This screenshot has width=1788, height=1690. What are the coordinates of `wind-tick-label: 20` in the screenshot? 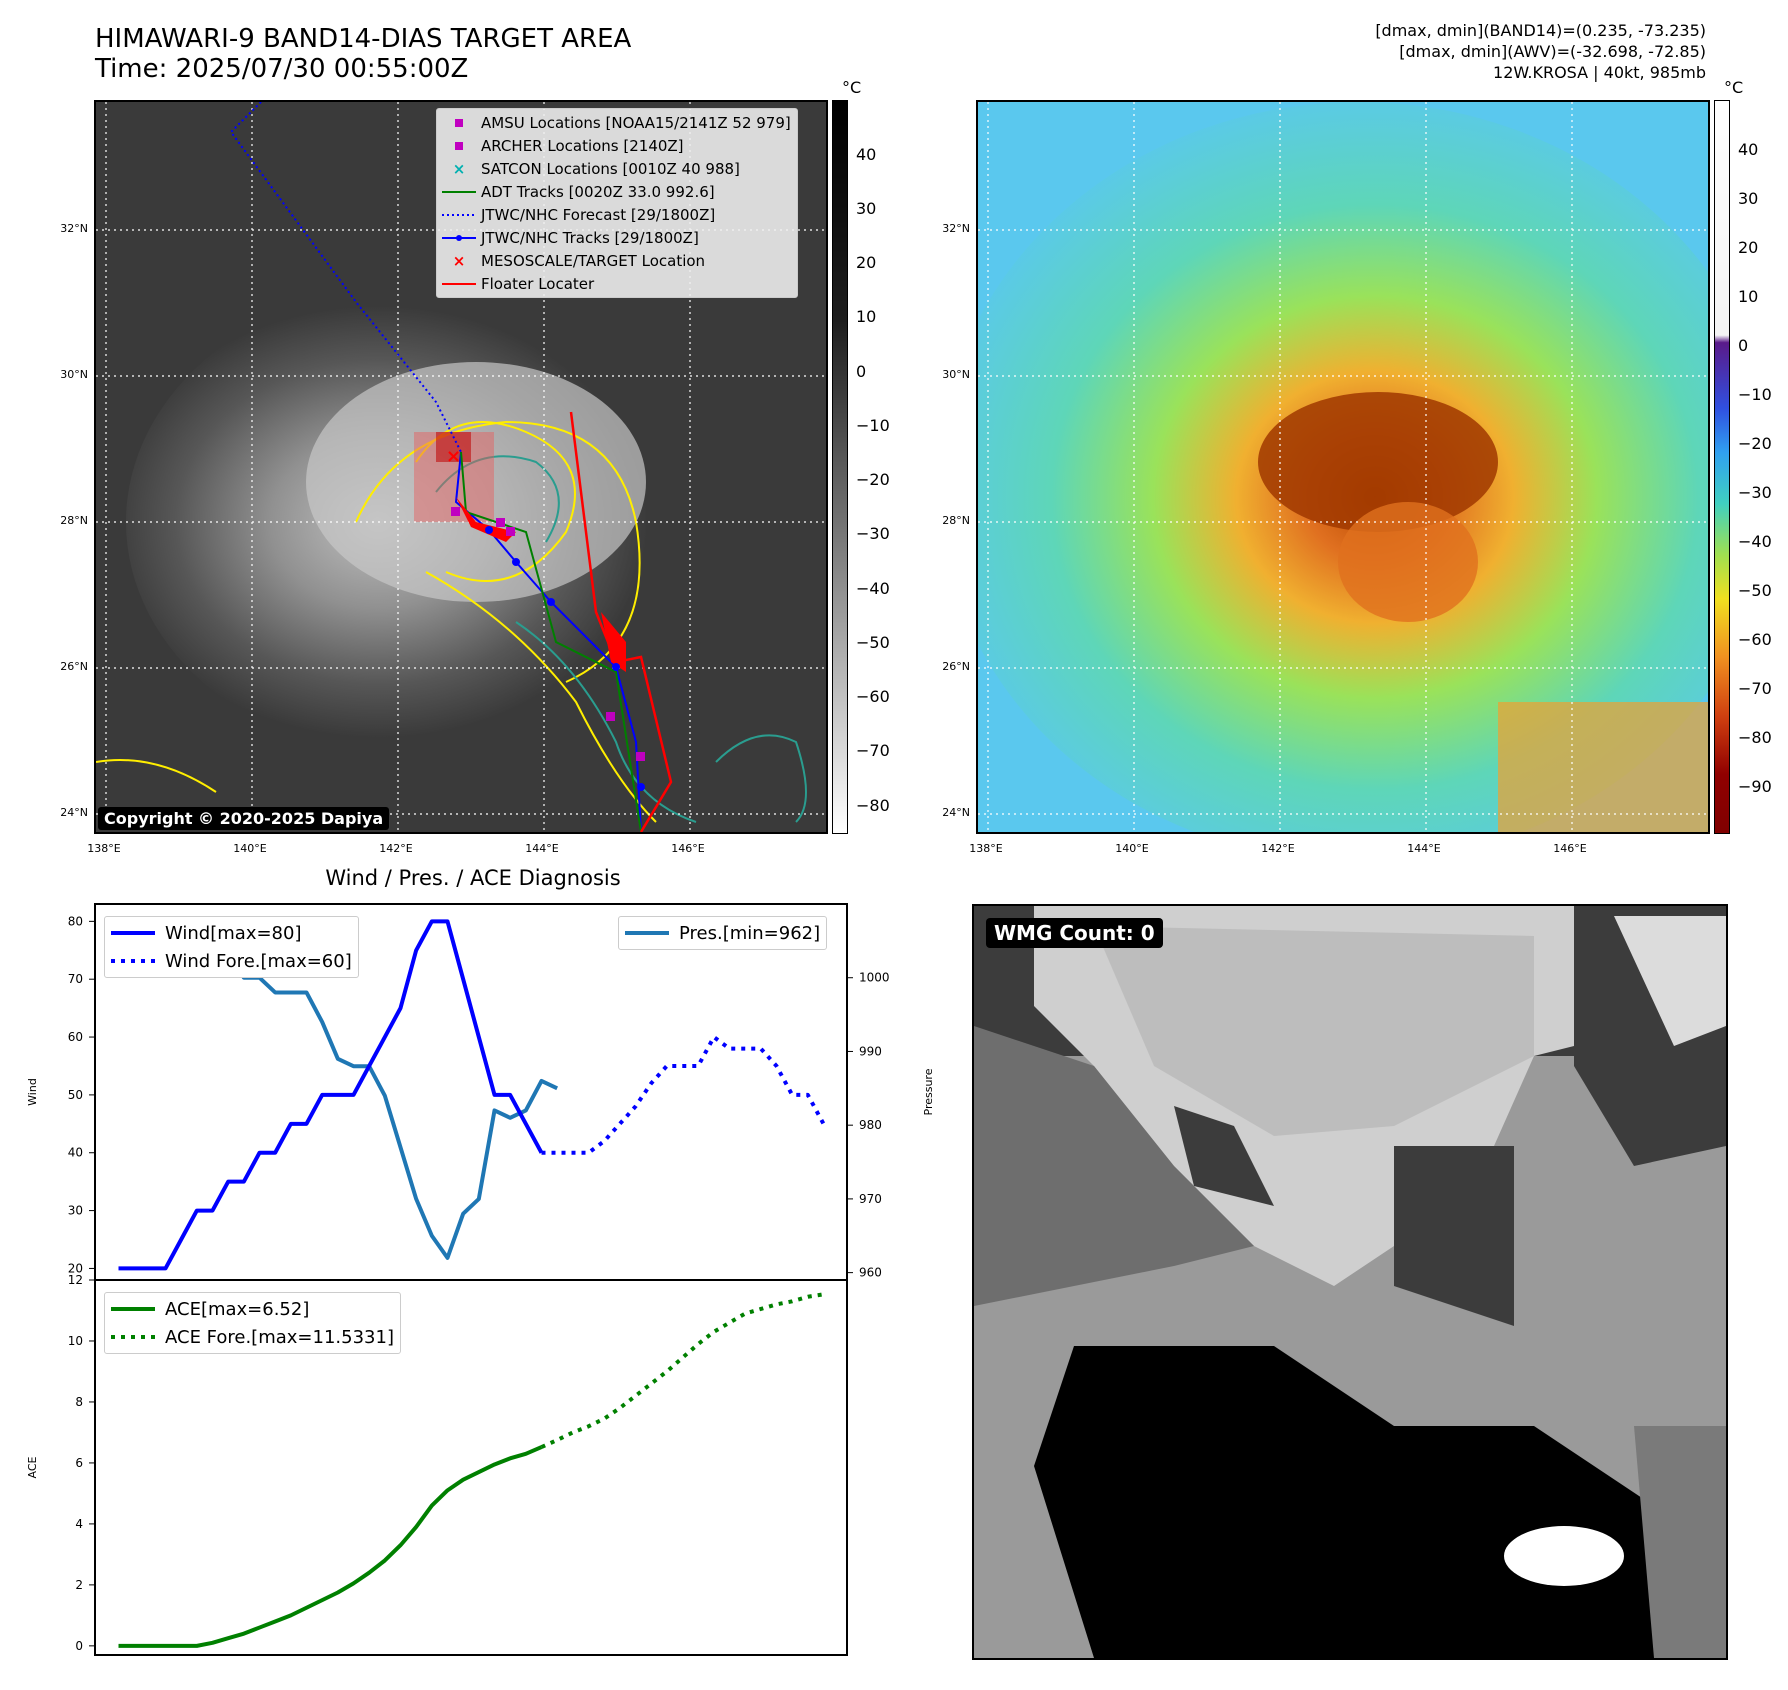 It's located at (75, 1268).